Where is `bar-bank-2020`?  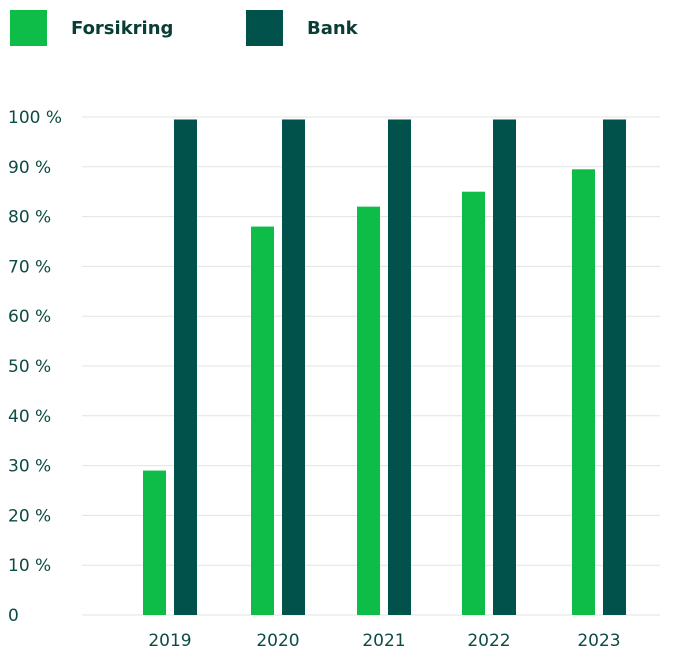
bar-bank-2020 is located at coordinates (293, 367).